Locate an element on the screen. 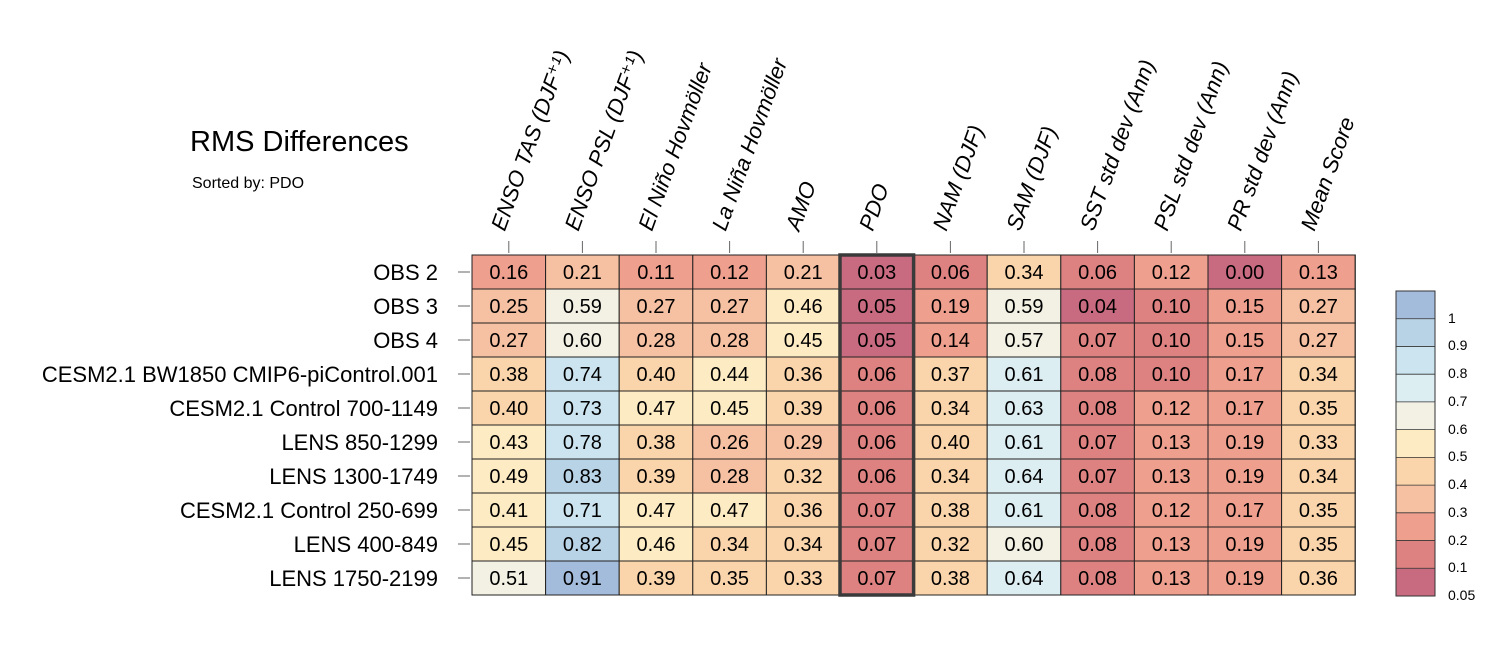 The width and height of the screenshot is (1502, 651). column-label: ENSO TAS (DJF⁺¹) is located at coordinates (530, 140).